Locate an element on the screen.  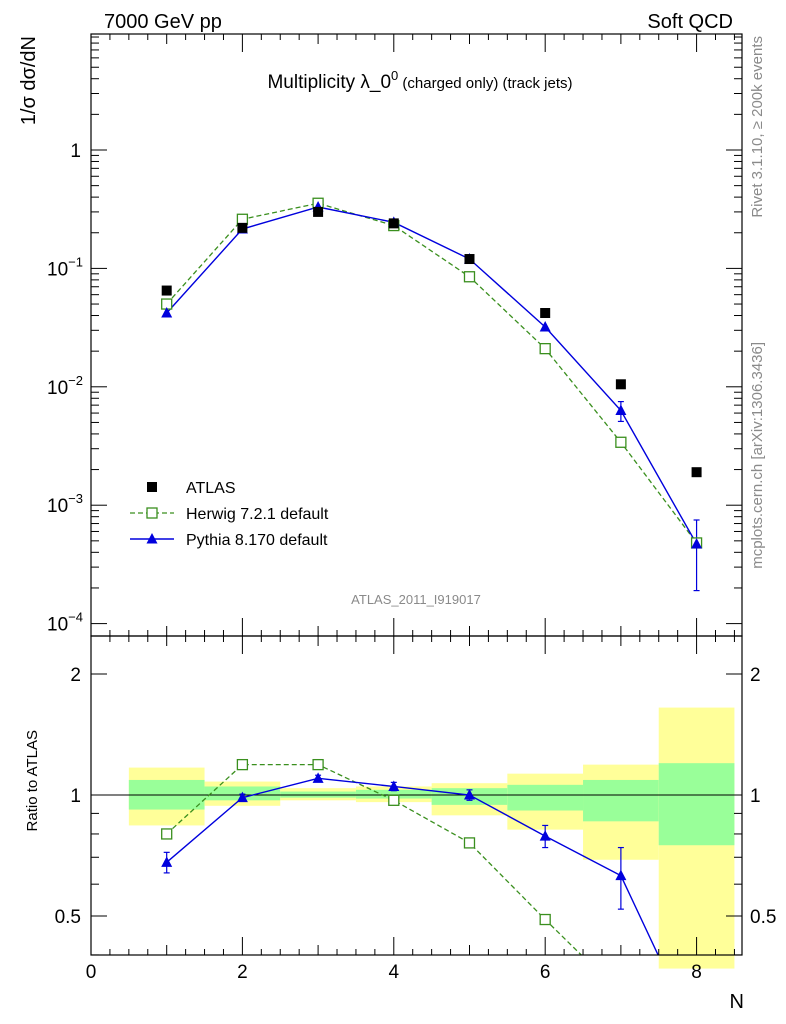
legend-label: Pythia 8.170 default is located at coordinates (257, 540).